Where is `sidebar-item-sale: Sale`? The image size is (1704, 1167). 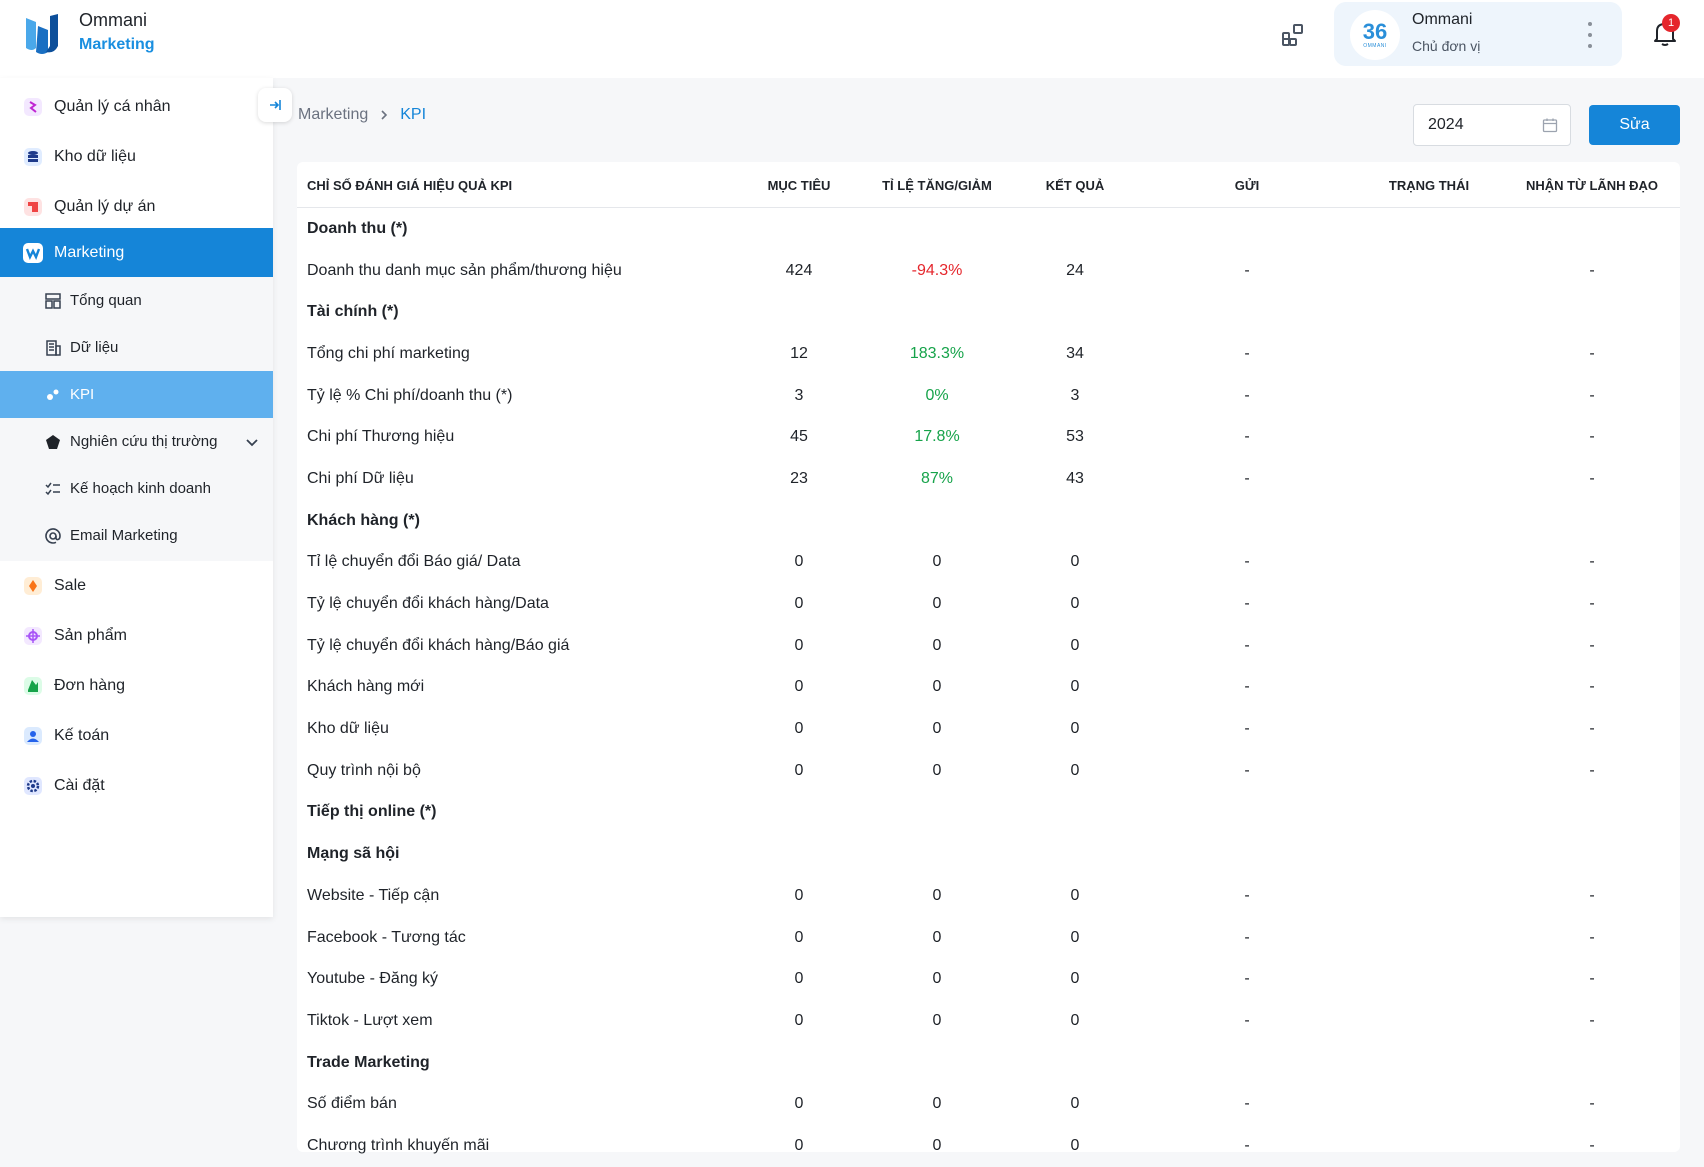
sidebar-item-sale: Sale is located at coordinates (136, 586).